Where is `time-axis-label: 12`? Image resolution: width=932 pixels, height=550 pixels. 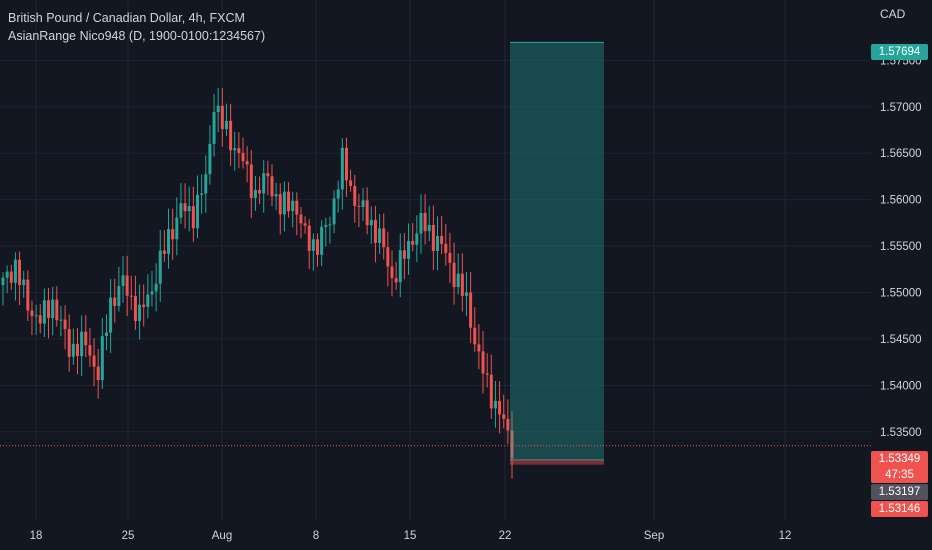 time-axis-label: 12 is located at coordinates (785, 536).